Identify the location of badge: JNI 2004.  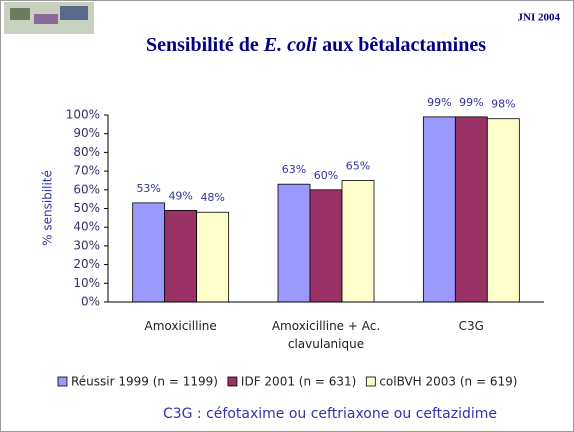
(539, 18).